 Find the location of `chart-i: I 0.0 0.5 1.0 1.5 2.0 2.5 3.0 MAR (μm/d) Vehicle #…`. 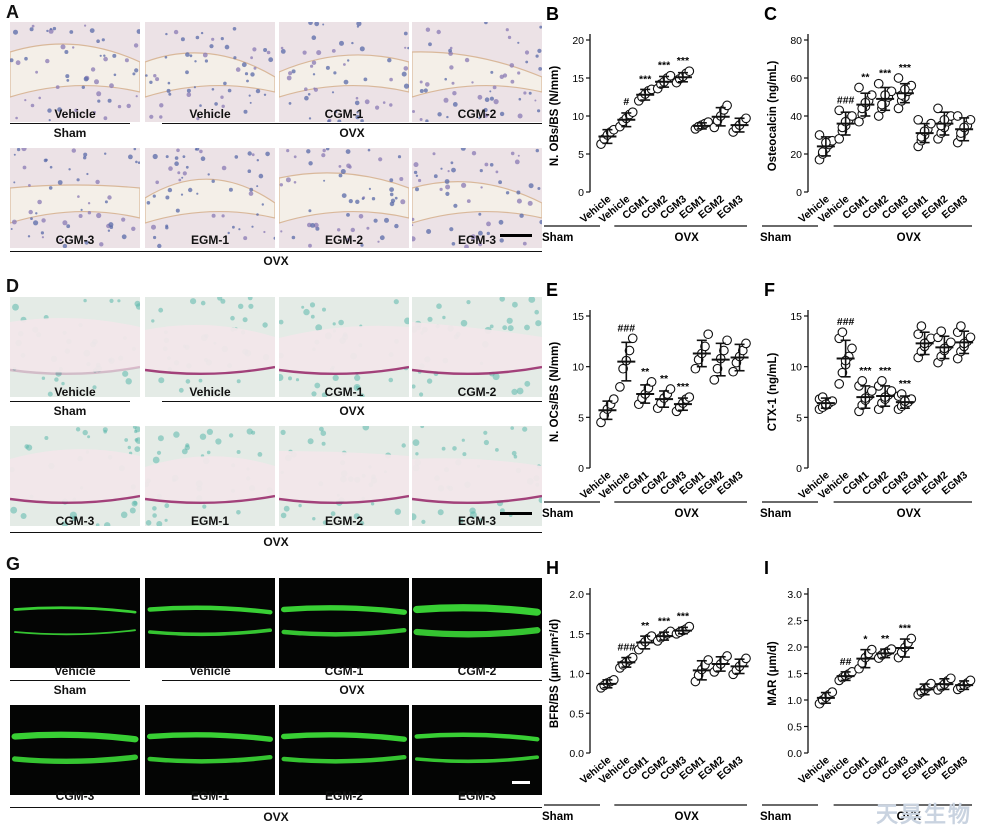

chart-i: I 0.0 0.5 1.0 1.5 2.0 2.5 3.0 MAR (μm/d) Vehicle #… is located at coordinates (869, 691).